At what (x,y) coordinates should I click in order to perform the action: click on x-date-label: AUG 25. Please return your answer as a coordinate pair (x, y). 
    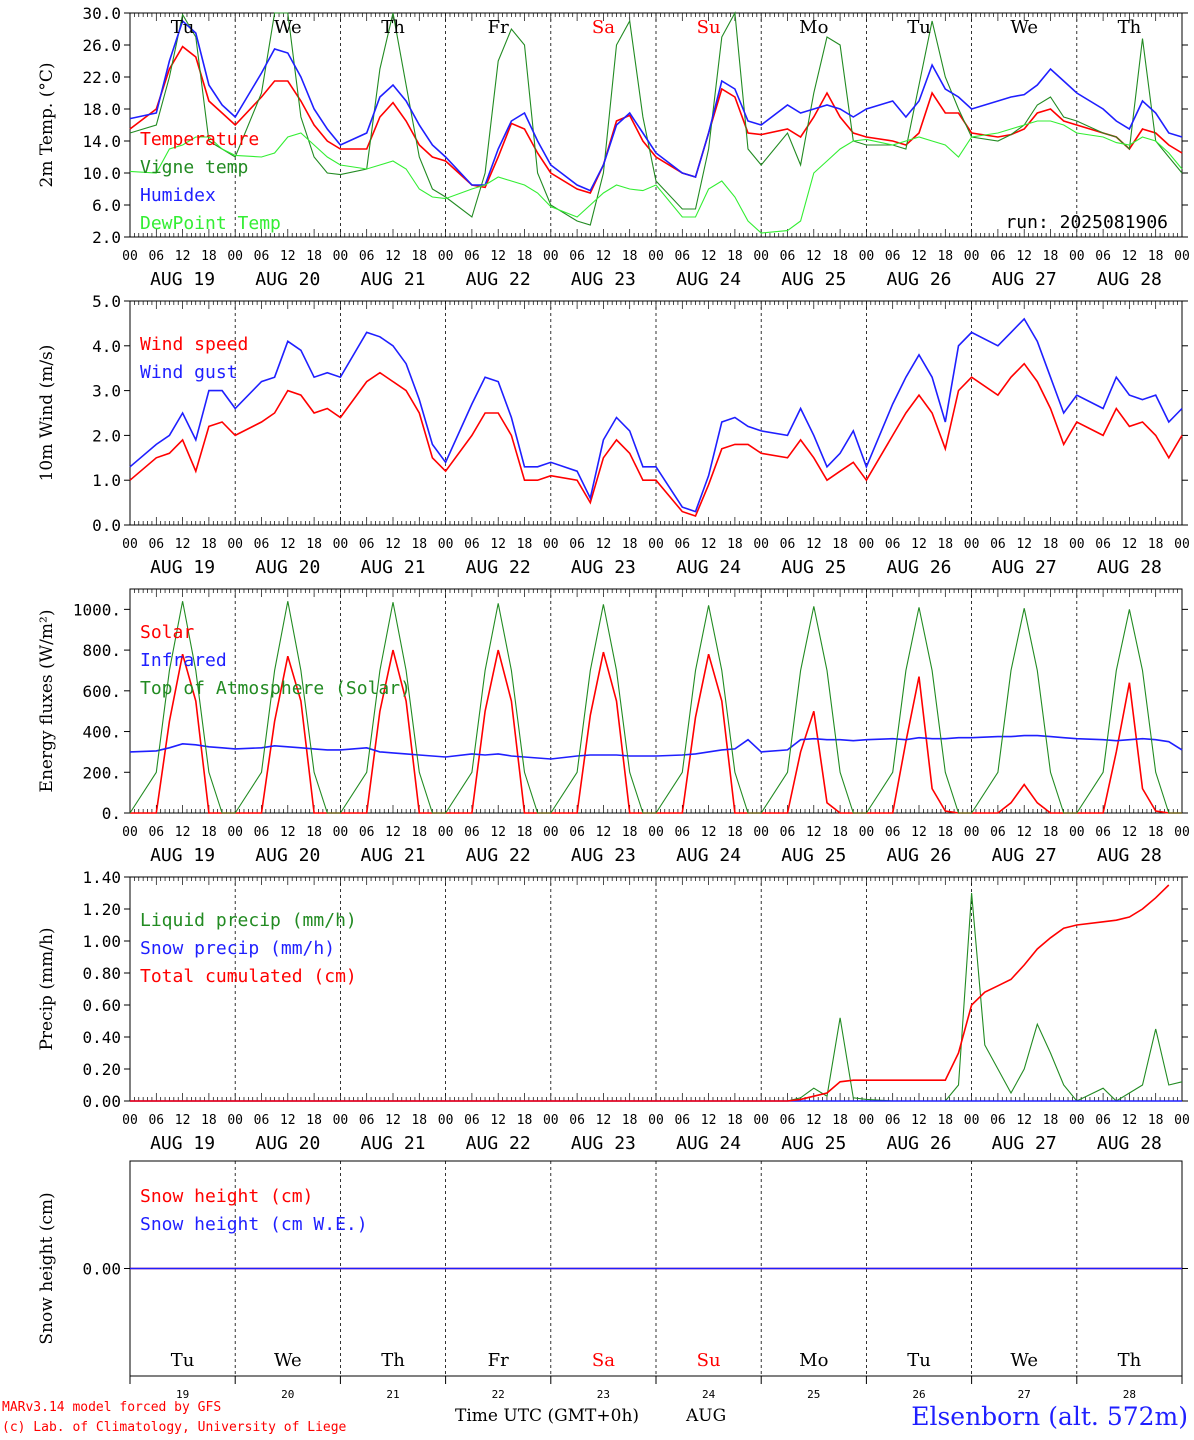
    Looking at the image, I should click on (813, 279).